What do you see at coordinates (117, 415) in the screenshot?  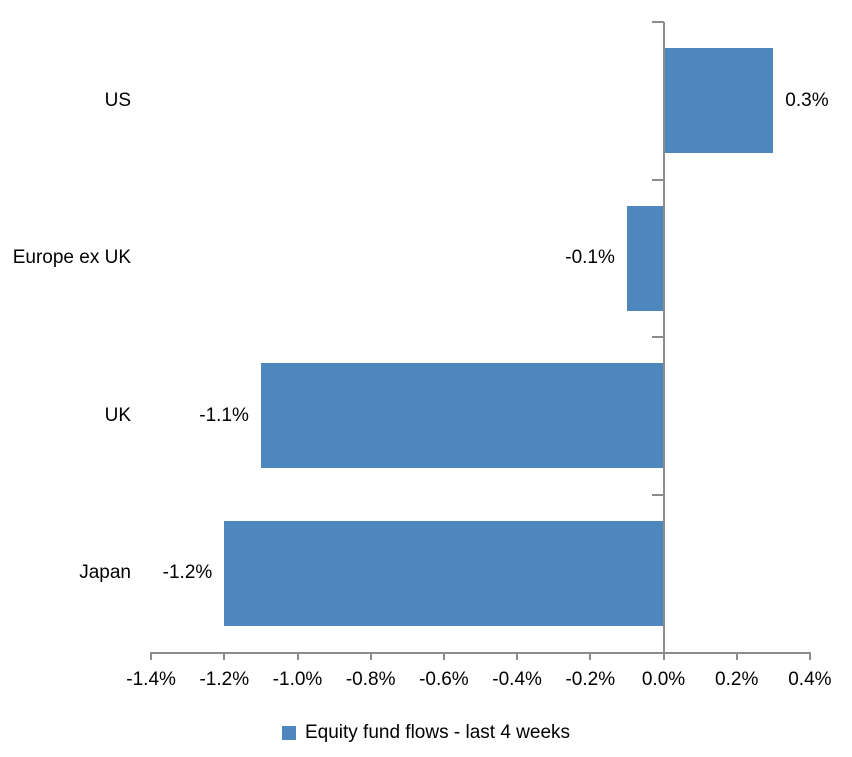 I see `category-label-uk: UK` at bounding box center [117, 415].